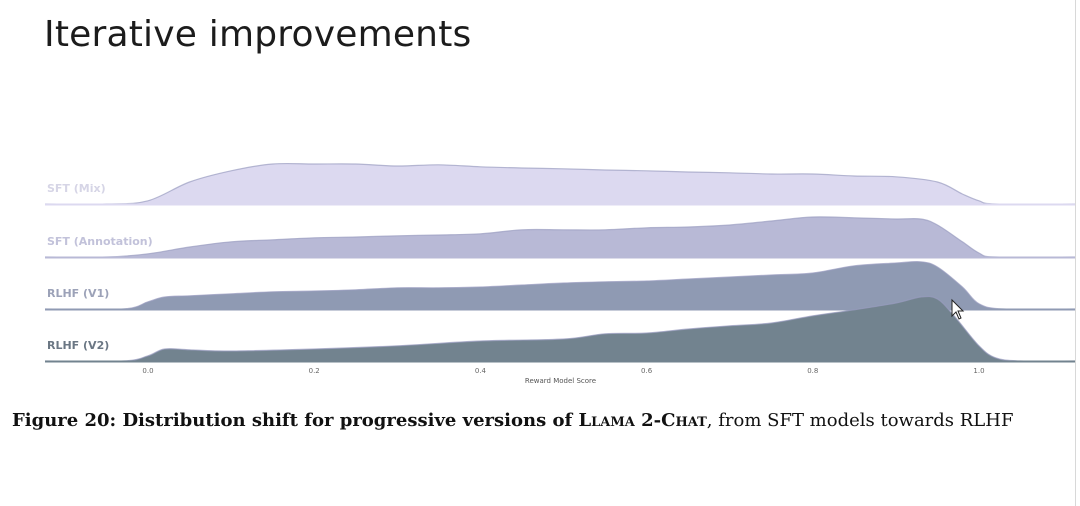  I want to click on x-tick-label: 0.6, so click(647, 371).